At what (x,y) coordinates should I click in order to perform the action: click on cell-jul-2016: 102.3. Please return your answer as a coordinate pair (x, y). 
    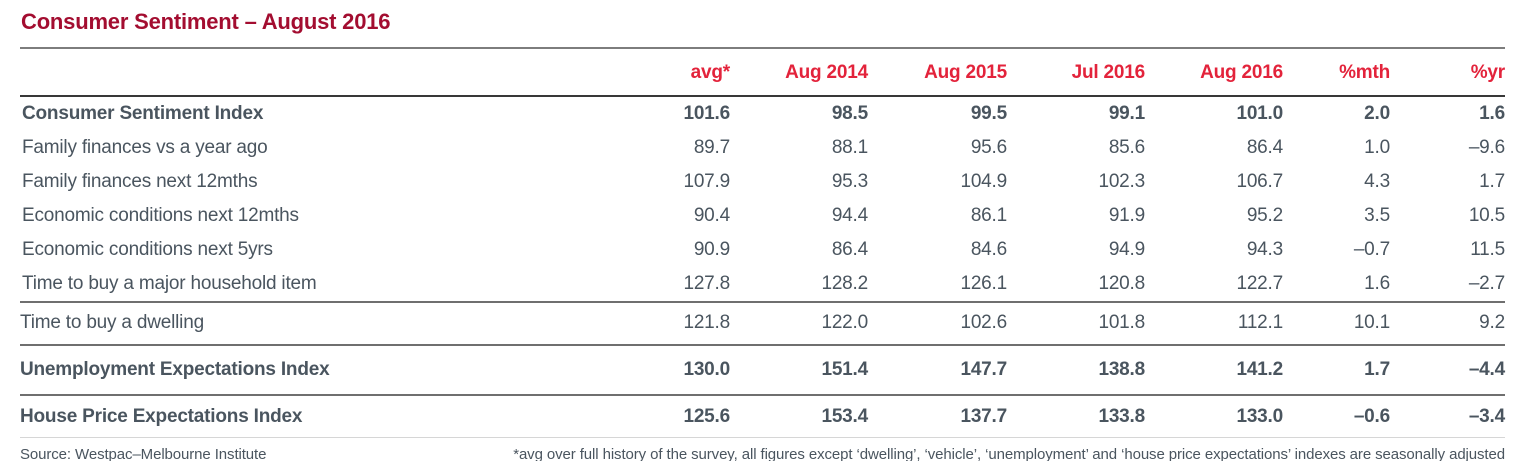
    Looking at the image, I should click on (1121, 181).